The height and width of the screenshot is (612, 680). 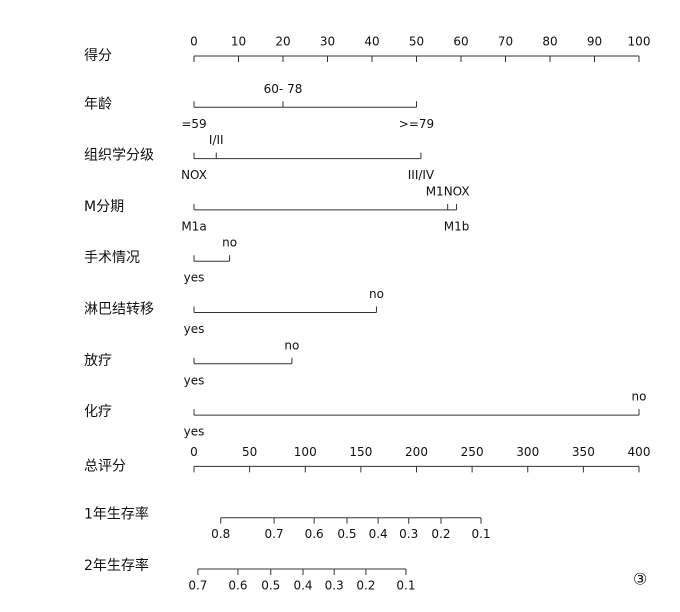 What do you see at coordinates (421, 175) in the screenshot?
I see `level-label: III/IV` at bounding box center [421, 175].